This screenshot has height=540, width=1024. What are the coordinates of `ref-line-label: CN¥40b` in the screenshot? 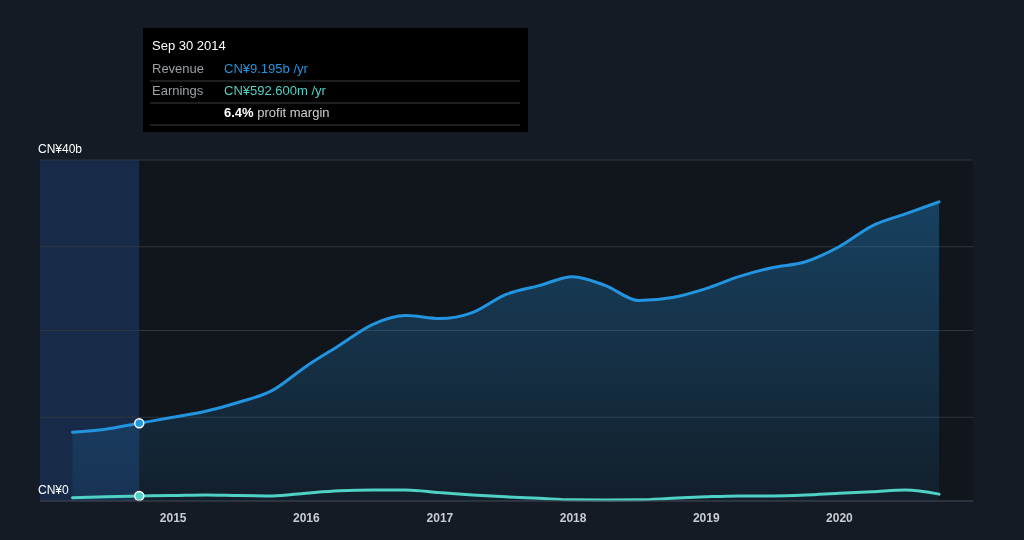 It's located at (60, 149).